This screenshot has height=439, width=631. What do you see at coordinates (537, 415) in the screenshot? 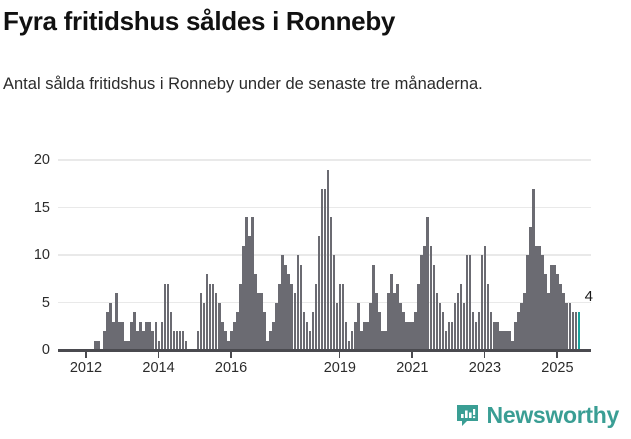
I see `newsworthy-logo: Newsworthy` at bounding box center [537, 415].